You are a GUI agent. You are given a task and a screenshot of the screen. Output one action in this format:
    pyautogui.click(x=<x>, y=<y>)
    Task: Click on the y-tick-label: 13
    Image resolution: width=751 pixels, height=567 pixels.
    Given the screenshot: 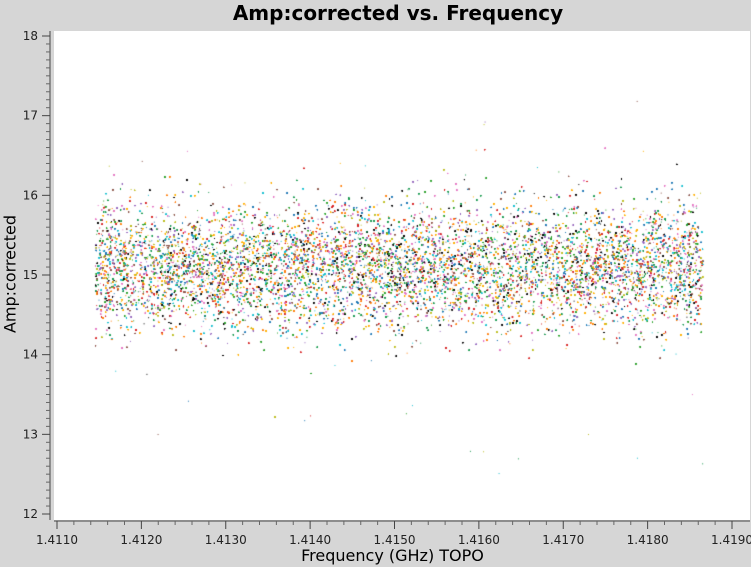 What is the action you would take?
    pyautogui.click(x=30, y=434)
    